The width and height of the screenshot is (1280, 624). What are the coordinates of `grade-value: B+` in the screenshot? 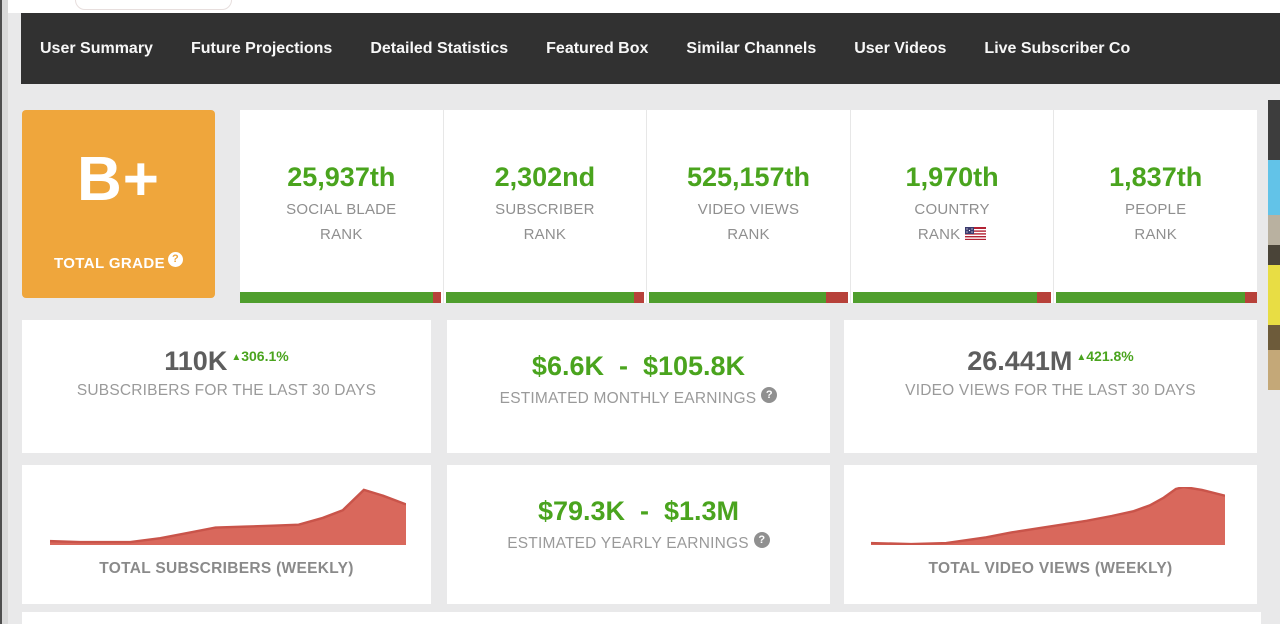 It's located at (118, 179).